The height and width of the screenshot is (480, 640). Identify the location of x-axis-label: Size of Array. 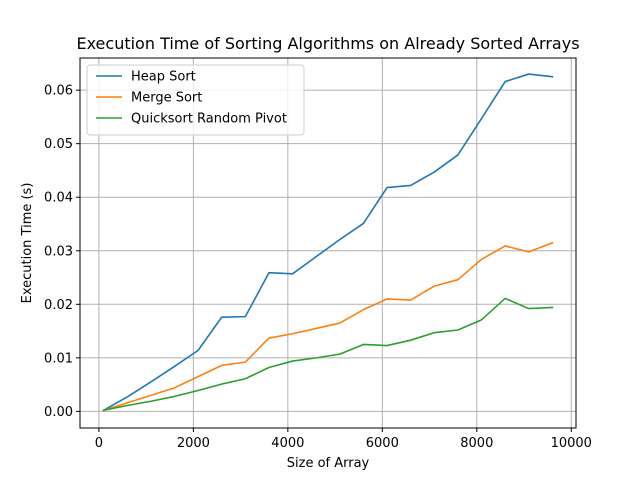
(328, 463).